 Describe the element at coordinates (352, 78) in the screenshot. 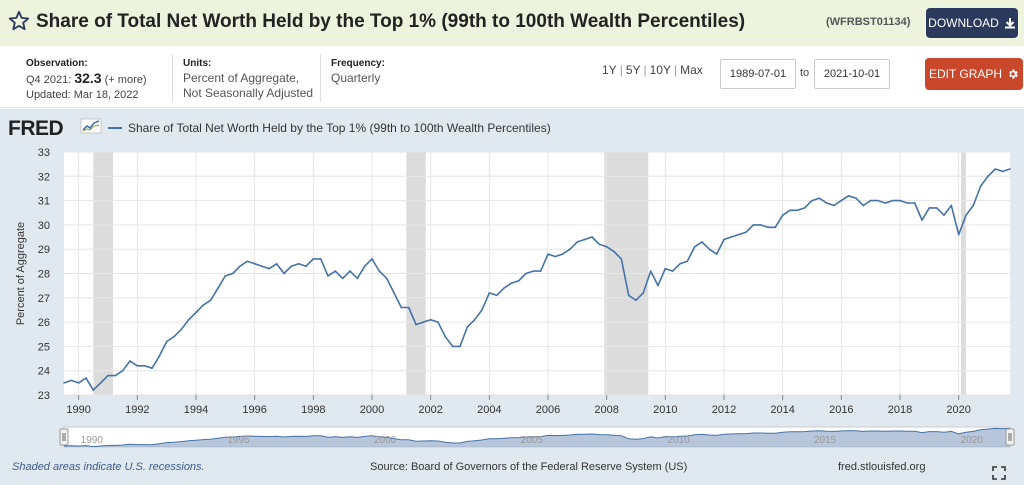

I see `frequency-block: Frequency: Quarterly` at that location.